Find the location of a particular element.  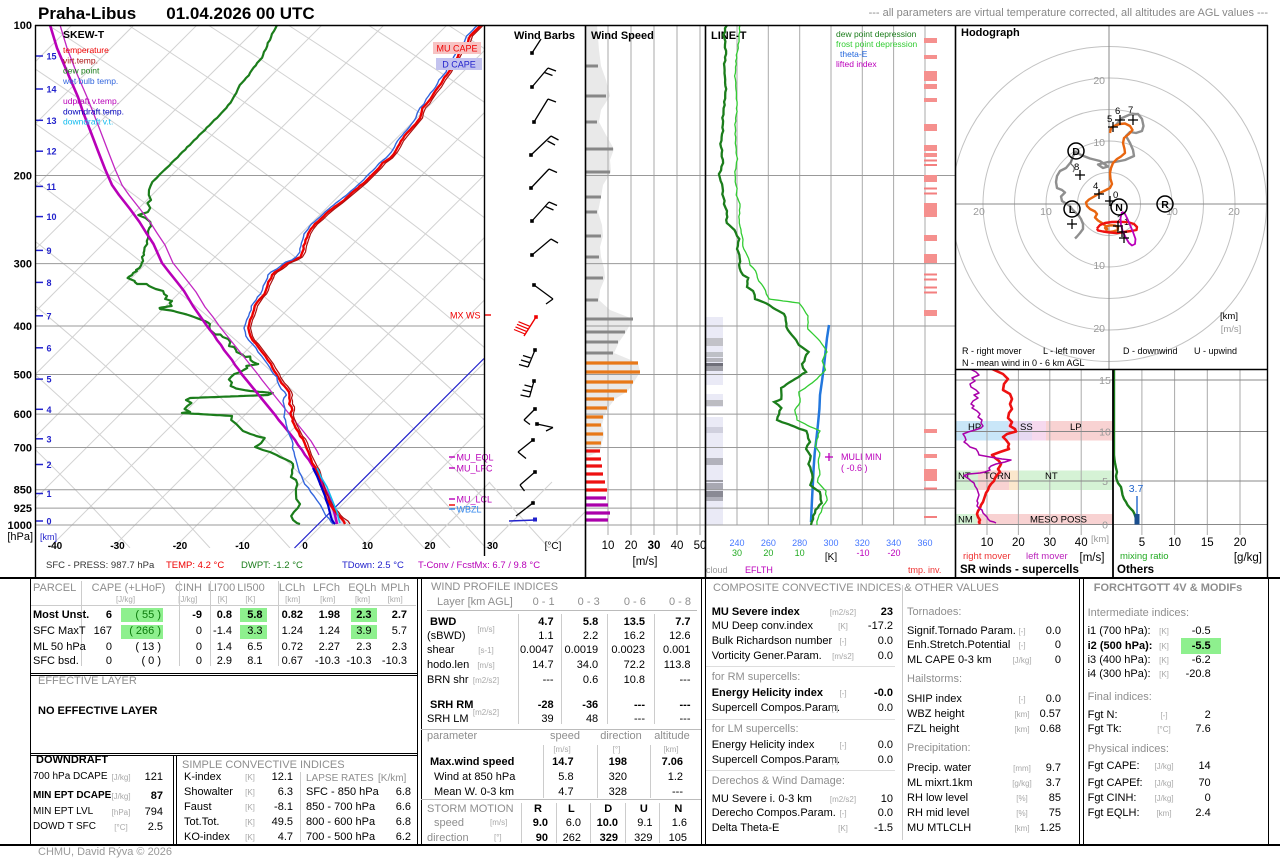

svg-text: downdraft v.t. is located at coordinates (88, 122).